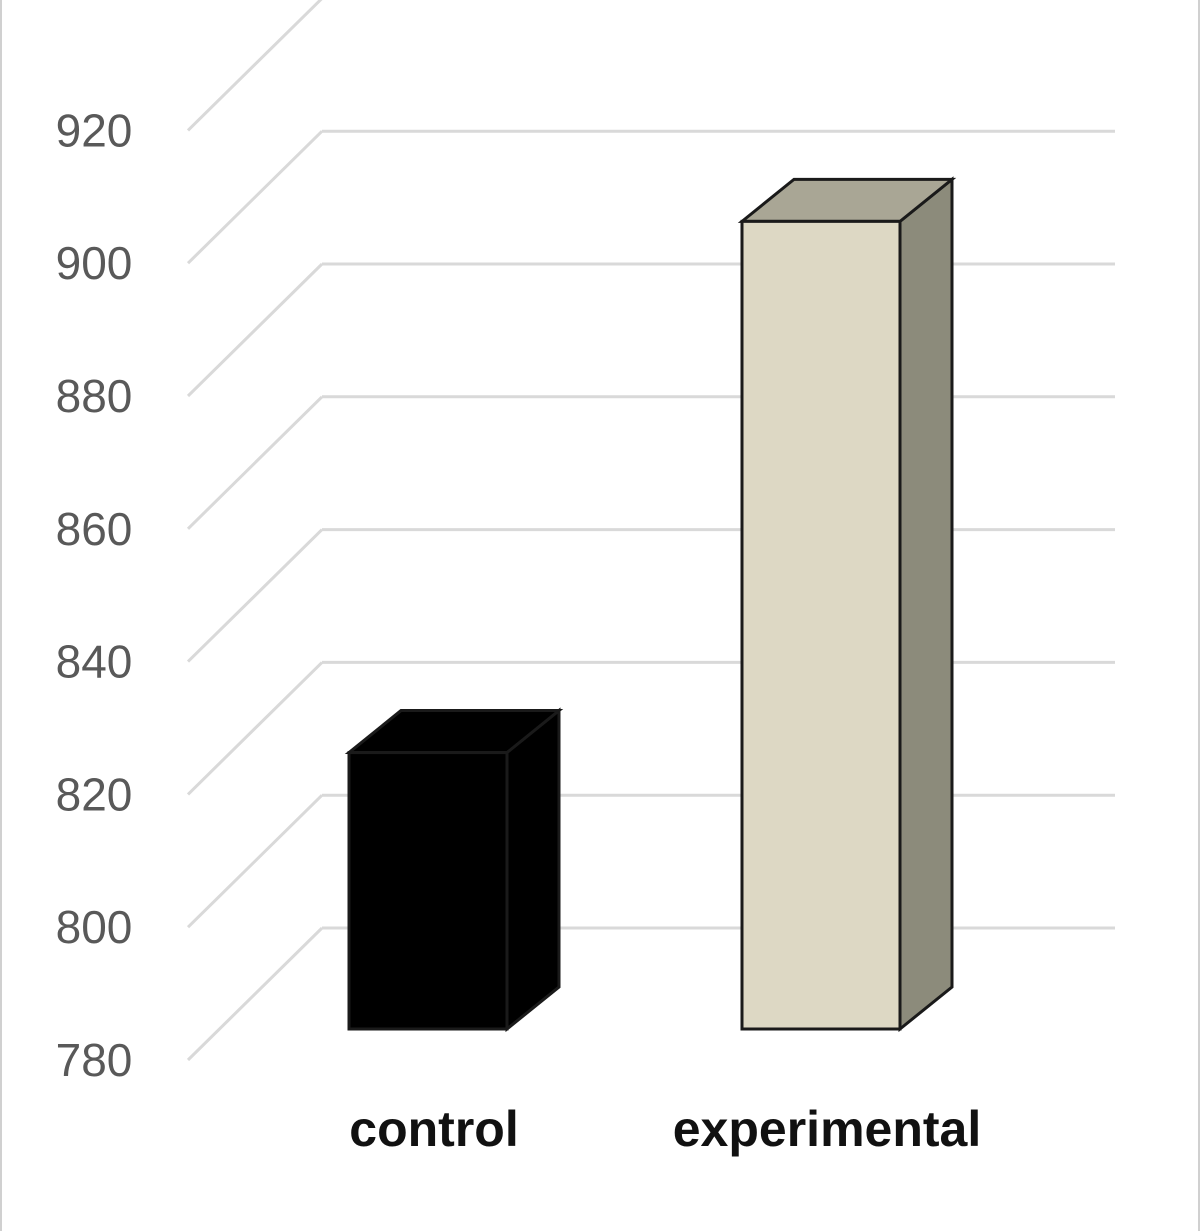 This screenshot has height=1231, width=1200. I want to click on bar-front-experimental, so click(821, 625).